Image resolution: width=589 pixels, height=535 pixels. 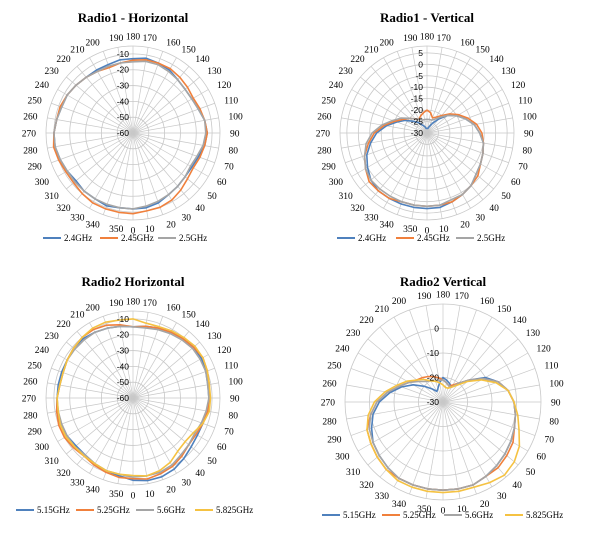 What do you see at coordinates (187, 219) in the screenshot?
I see `angle-tick-label: 30` at bounding box center [187, 219].